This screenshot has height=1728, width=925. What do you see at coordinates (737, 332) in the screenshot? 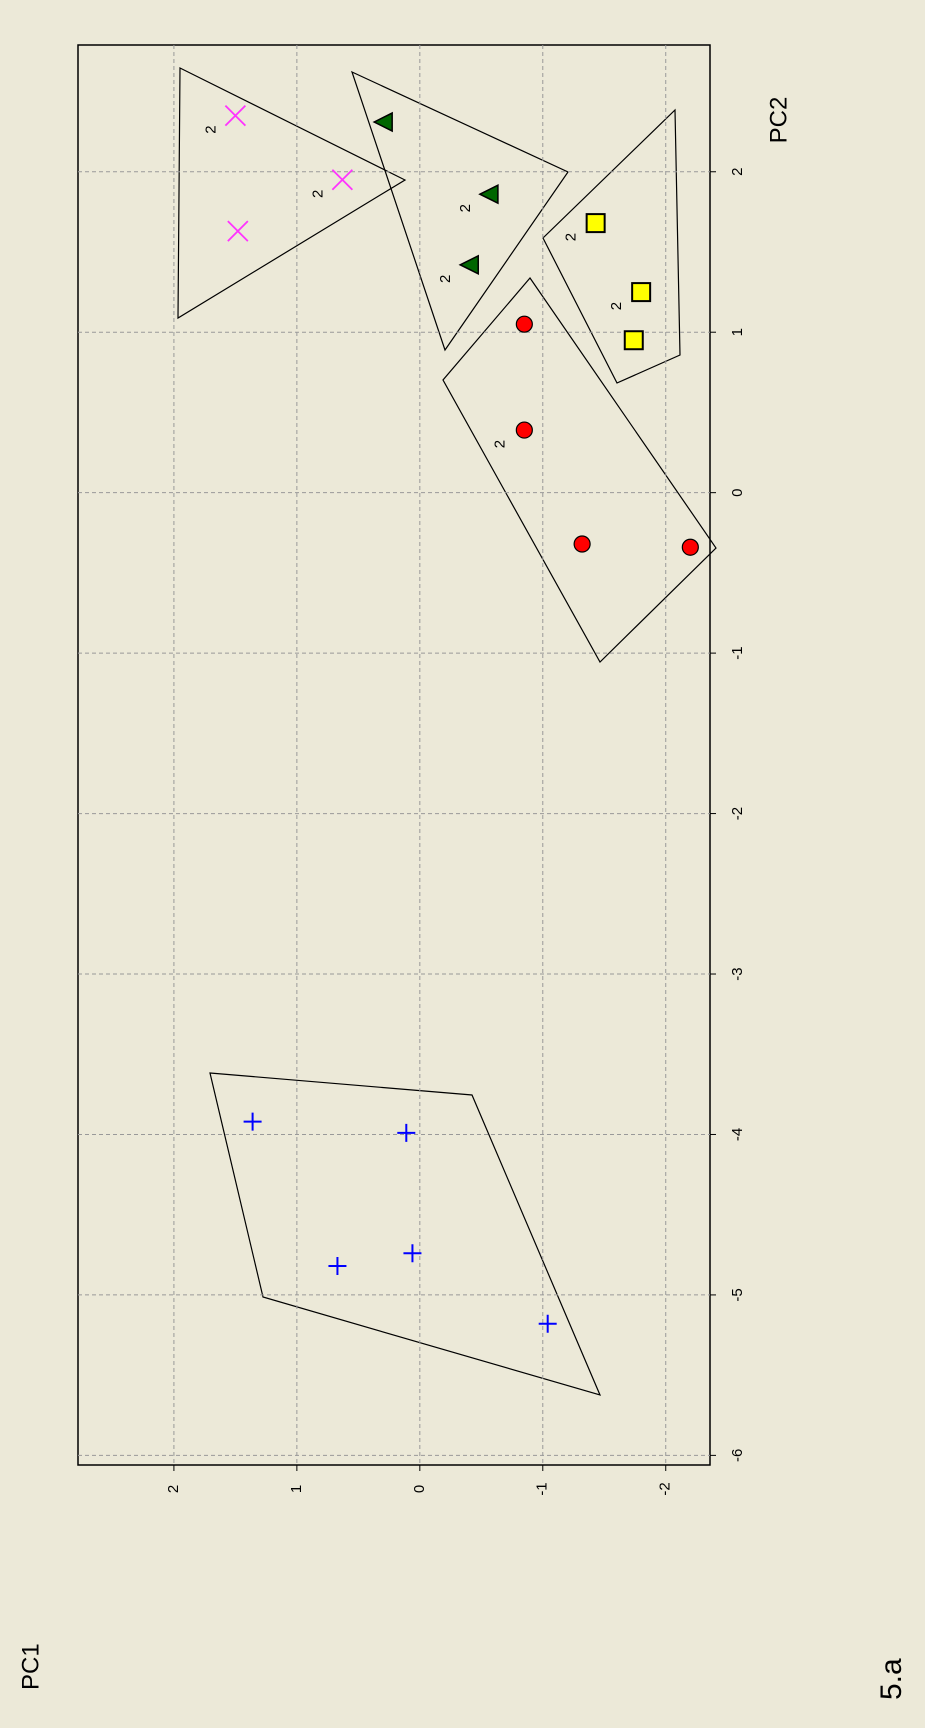
I see `x-tick-label: 1` at bounding box center [737, 332].